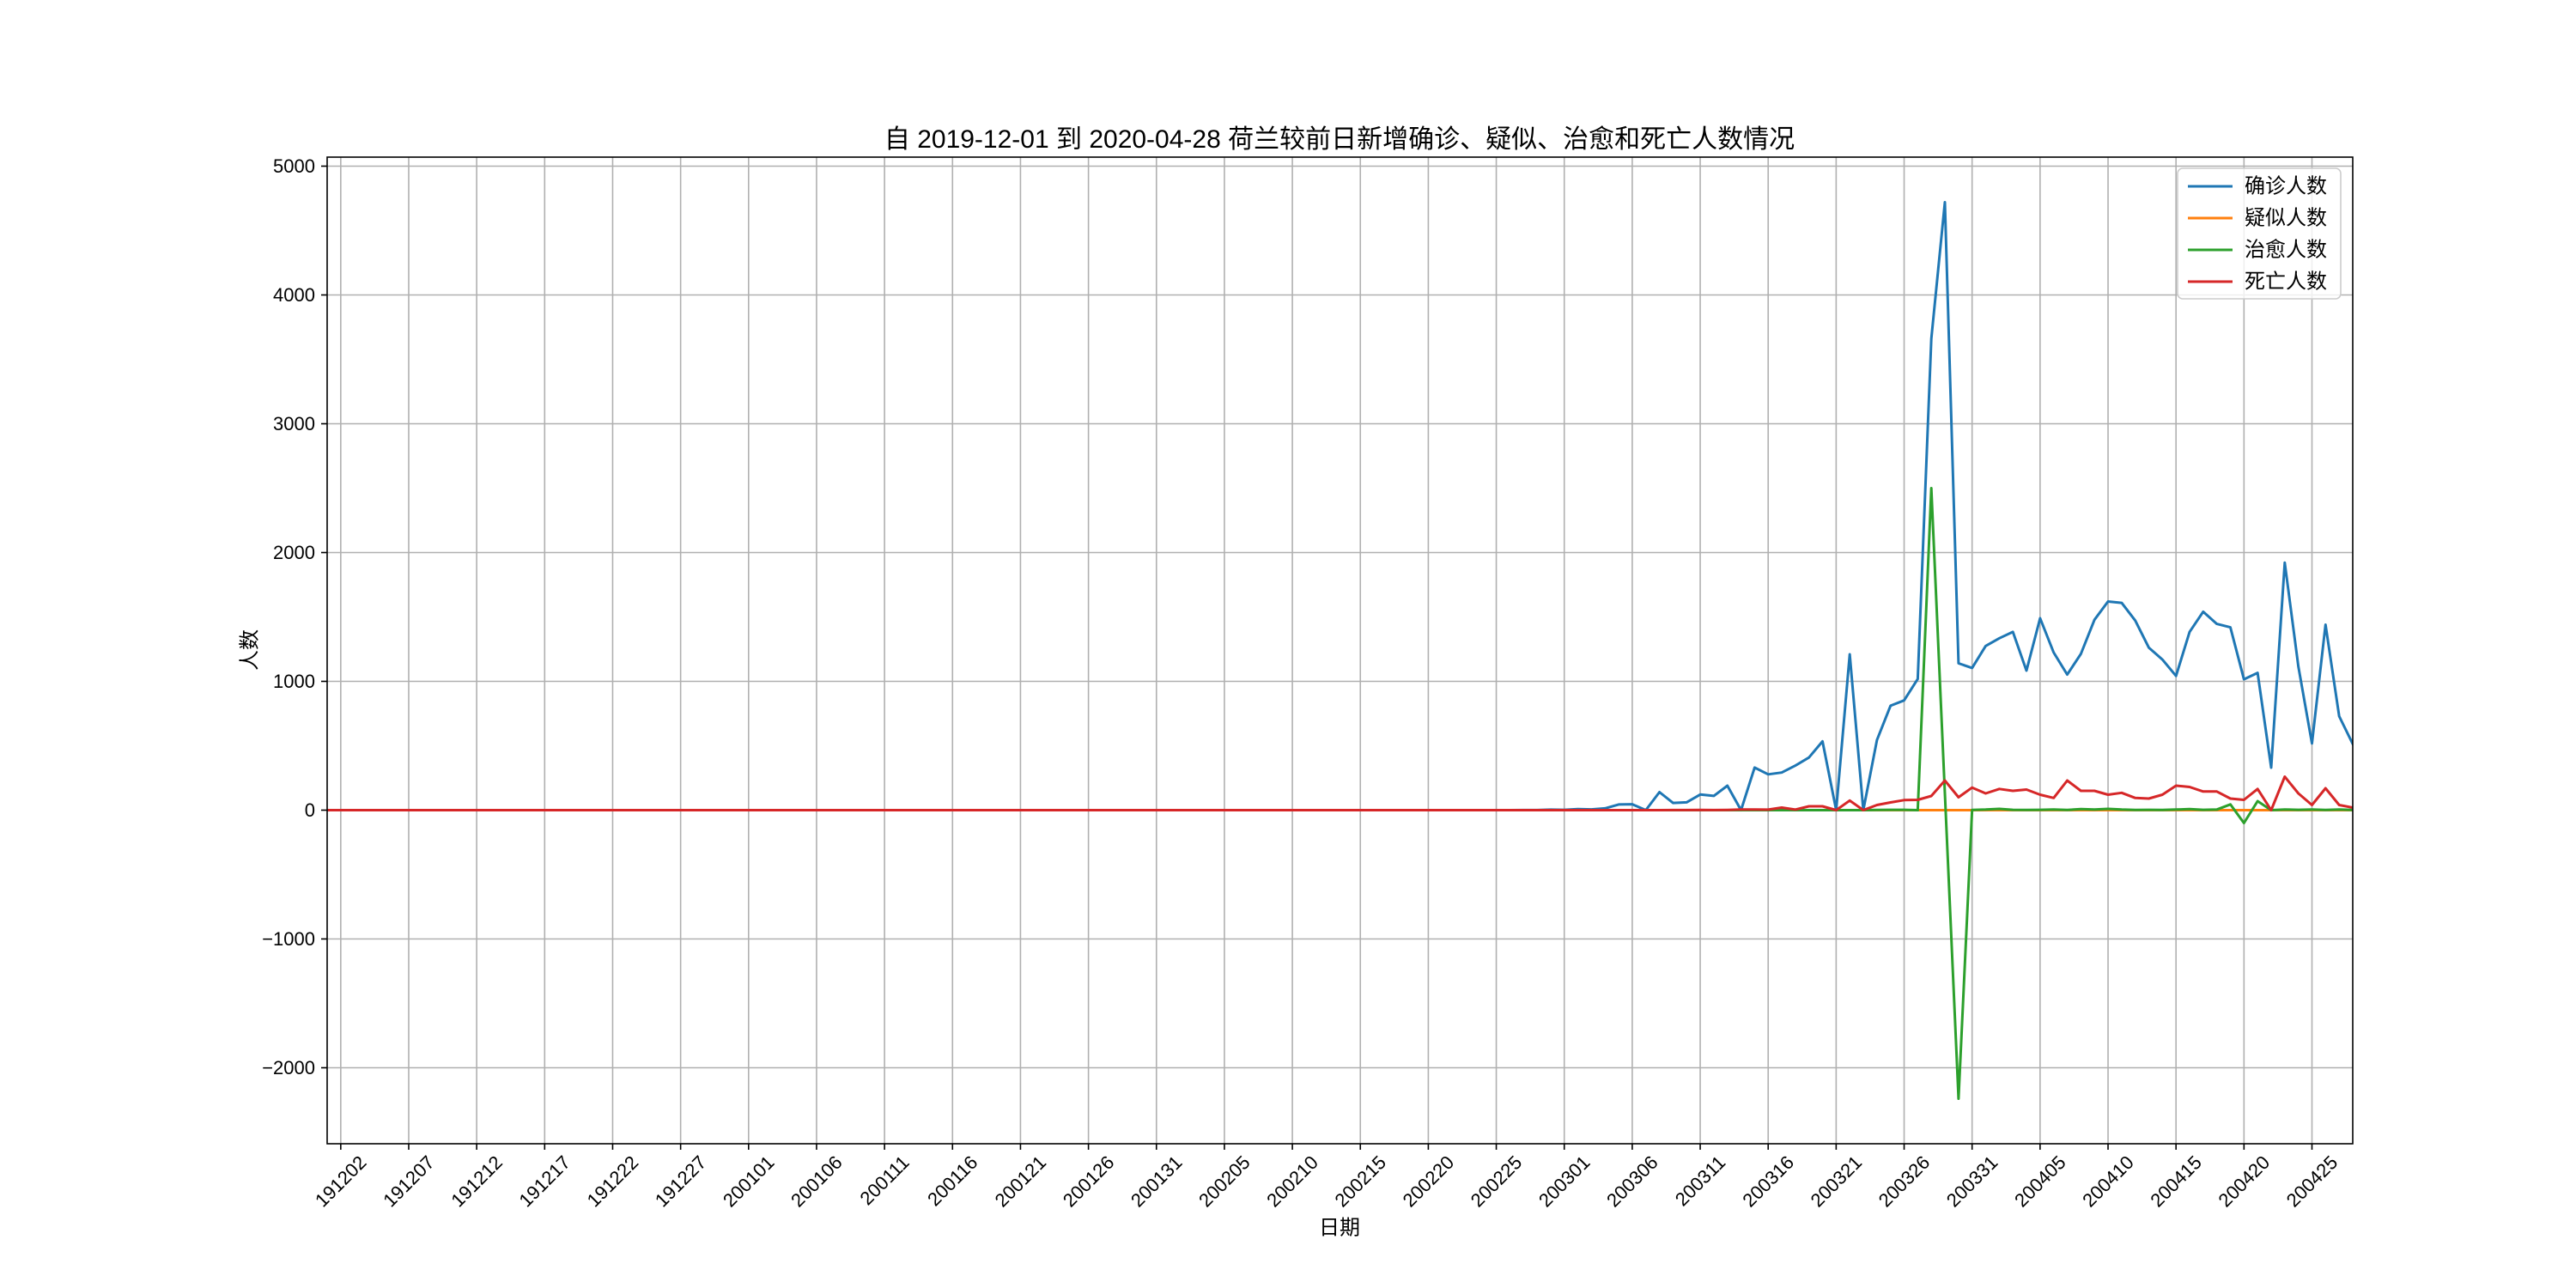  Describe the element at coordinates (2286, 218) in the screenshot. I see `legend-label: 疑似人数` at that location.